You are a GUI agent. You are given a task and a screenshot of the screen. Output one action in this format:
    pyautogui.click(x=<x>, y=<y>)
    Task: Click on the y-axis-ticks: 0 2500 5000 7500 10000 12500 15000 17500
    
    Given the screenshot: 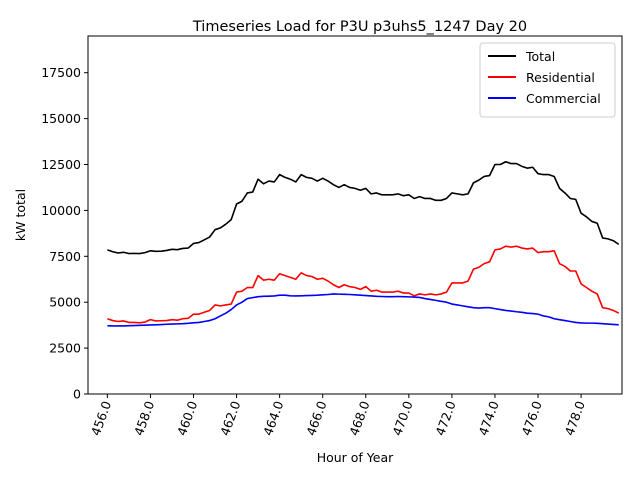 What is the action you would take?
    pyautogui.click(x=64, y=233)
    